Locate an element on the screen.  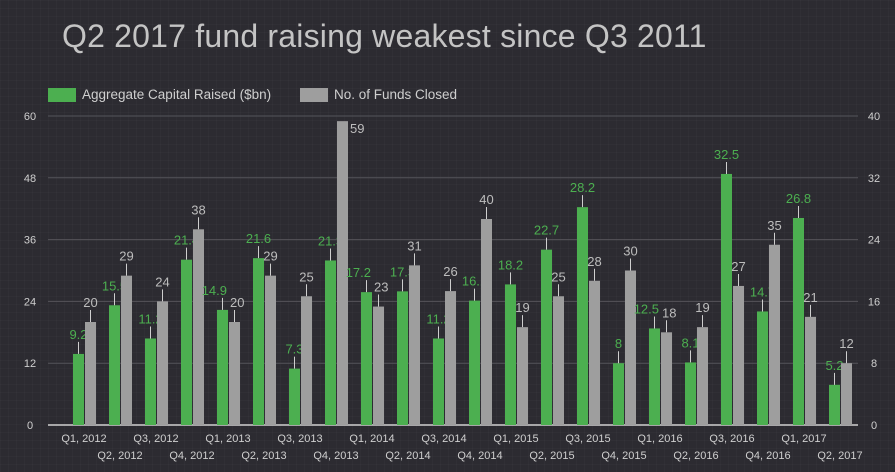
capital-data-label: 26.8 is located at coordinates (798, 198).